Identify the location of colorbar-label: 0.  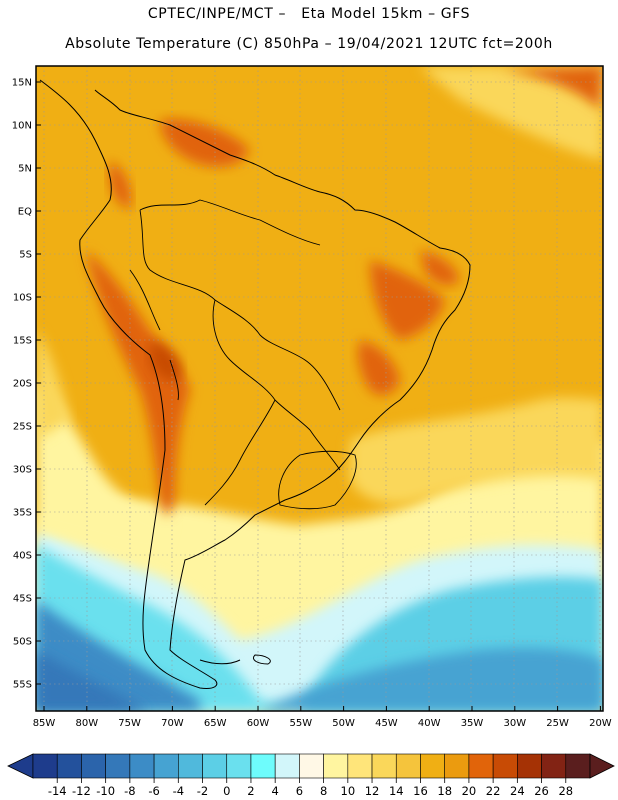
(226, 791).